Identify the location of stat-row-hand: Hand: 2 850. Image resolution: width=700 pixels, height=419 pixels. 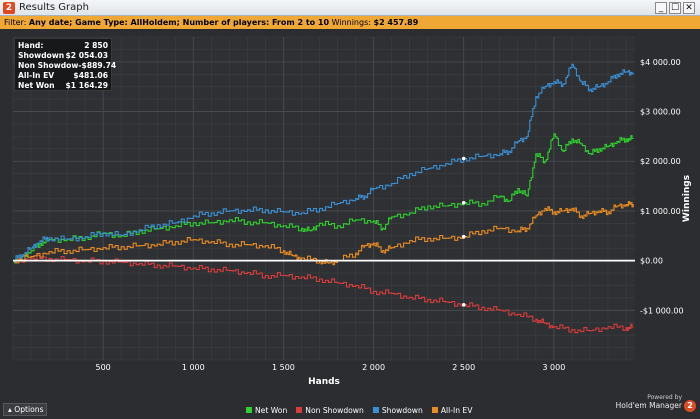
(63, 46).